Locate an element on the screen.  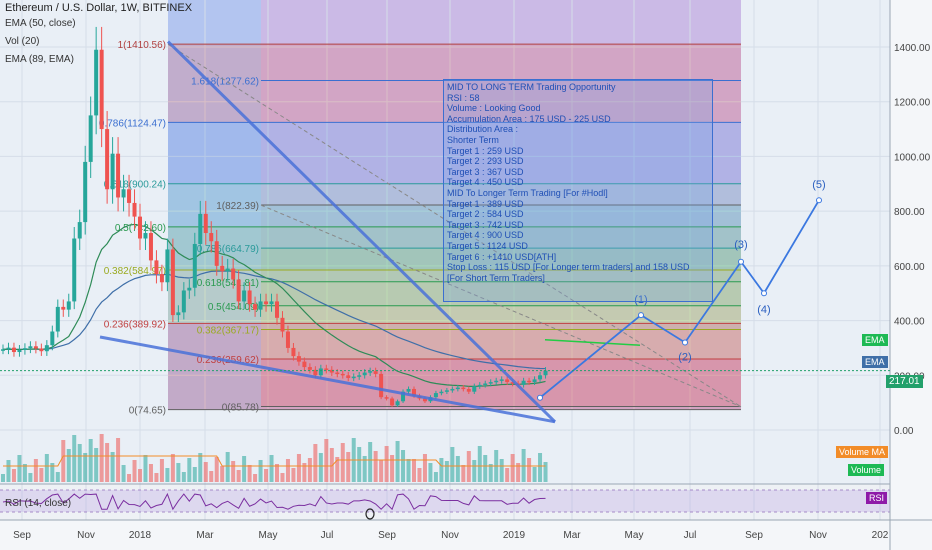
indicator-ema50-label: EMA (50, close) is located at coordinates (40, 23).